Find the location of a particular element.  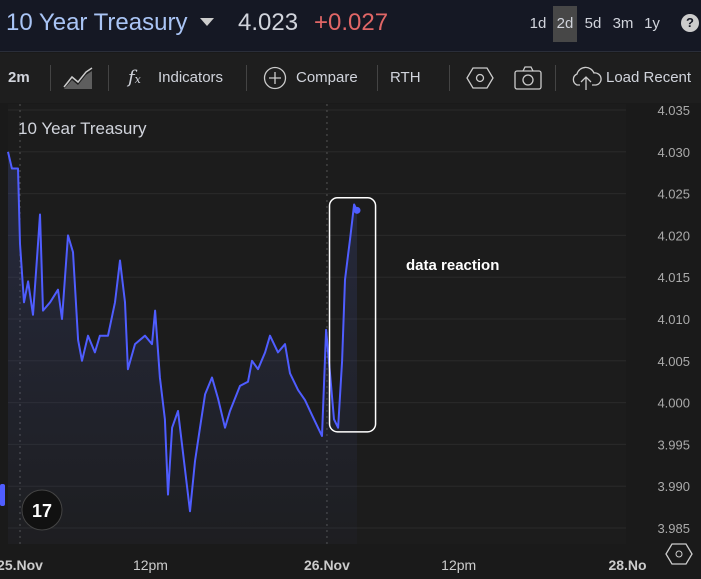

indicators-button: Indicators is located at coordinates (191, 77).